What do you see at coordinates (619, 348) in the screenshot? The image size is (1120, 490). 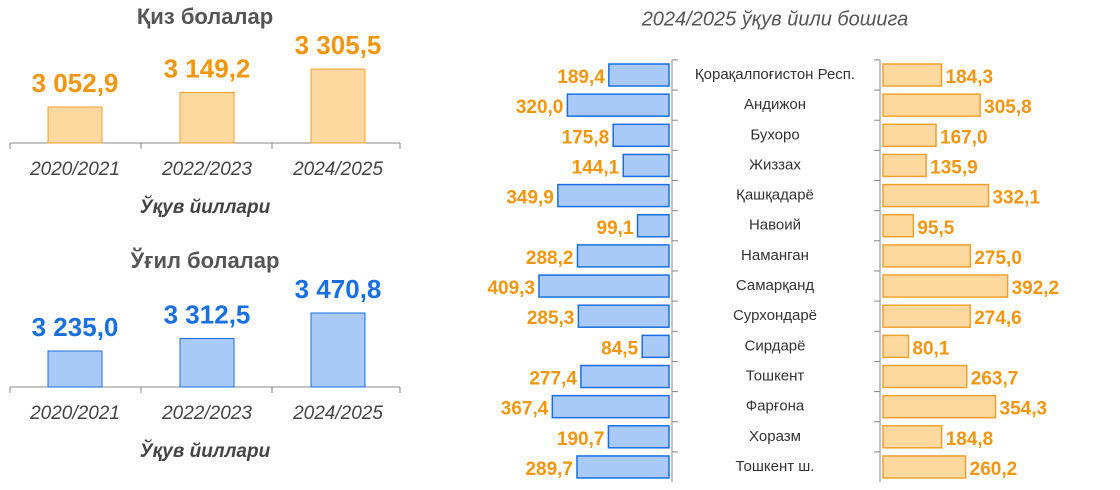 I see `value-label: 84,5` at bounding box center [619, 348].